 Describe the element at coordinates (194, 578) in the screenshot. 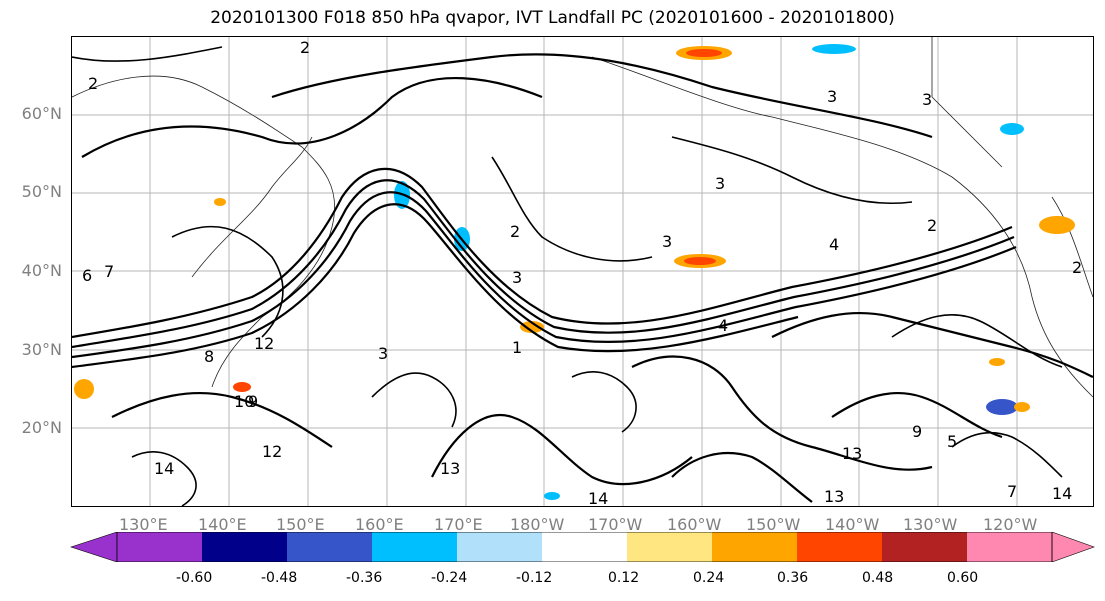

I see `colorbar-tick: -0.60` at that location.